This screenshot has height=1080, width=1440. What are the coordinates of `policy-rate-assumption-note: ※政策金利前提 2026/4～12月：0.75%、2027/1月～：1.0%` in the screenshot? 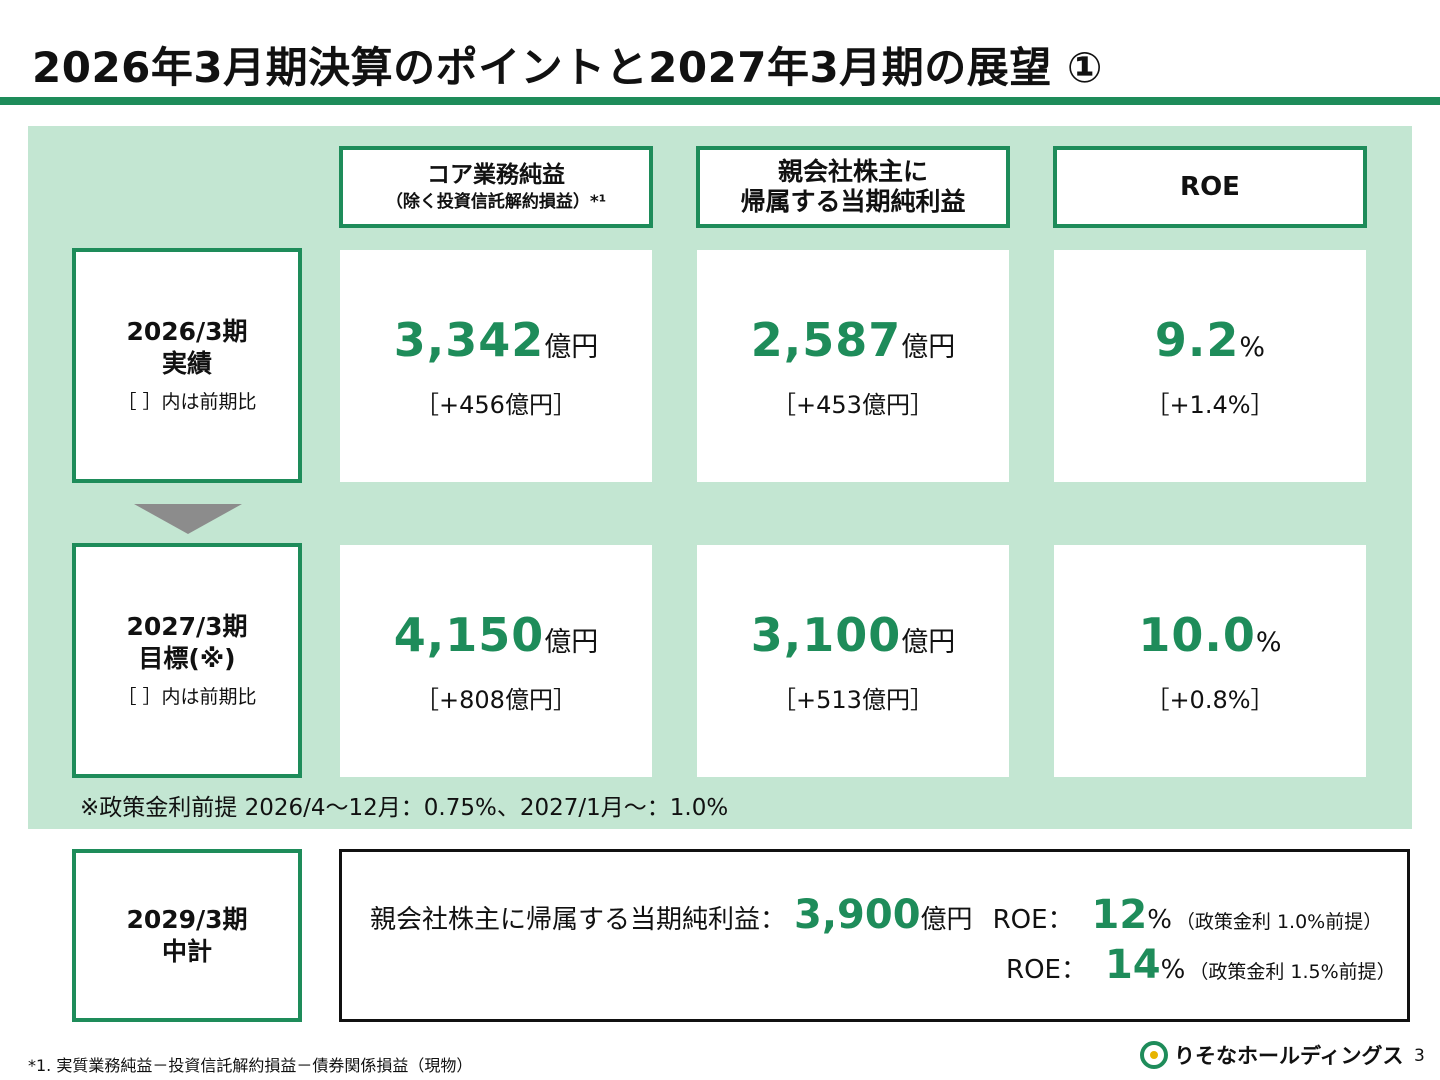 It's located at (404, 808).